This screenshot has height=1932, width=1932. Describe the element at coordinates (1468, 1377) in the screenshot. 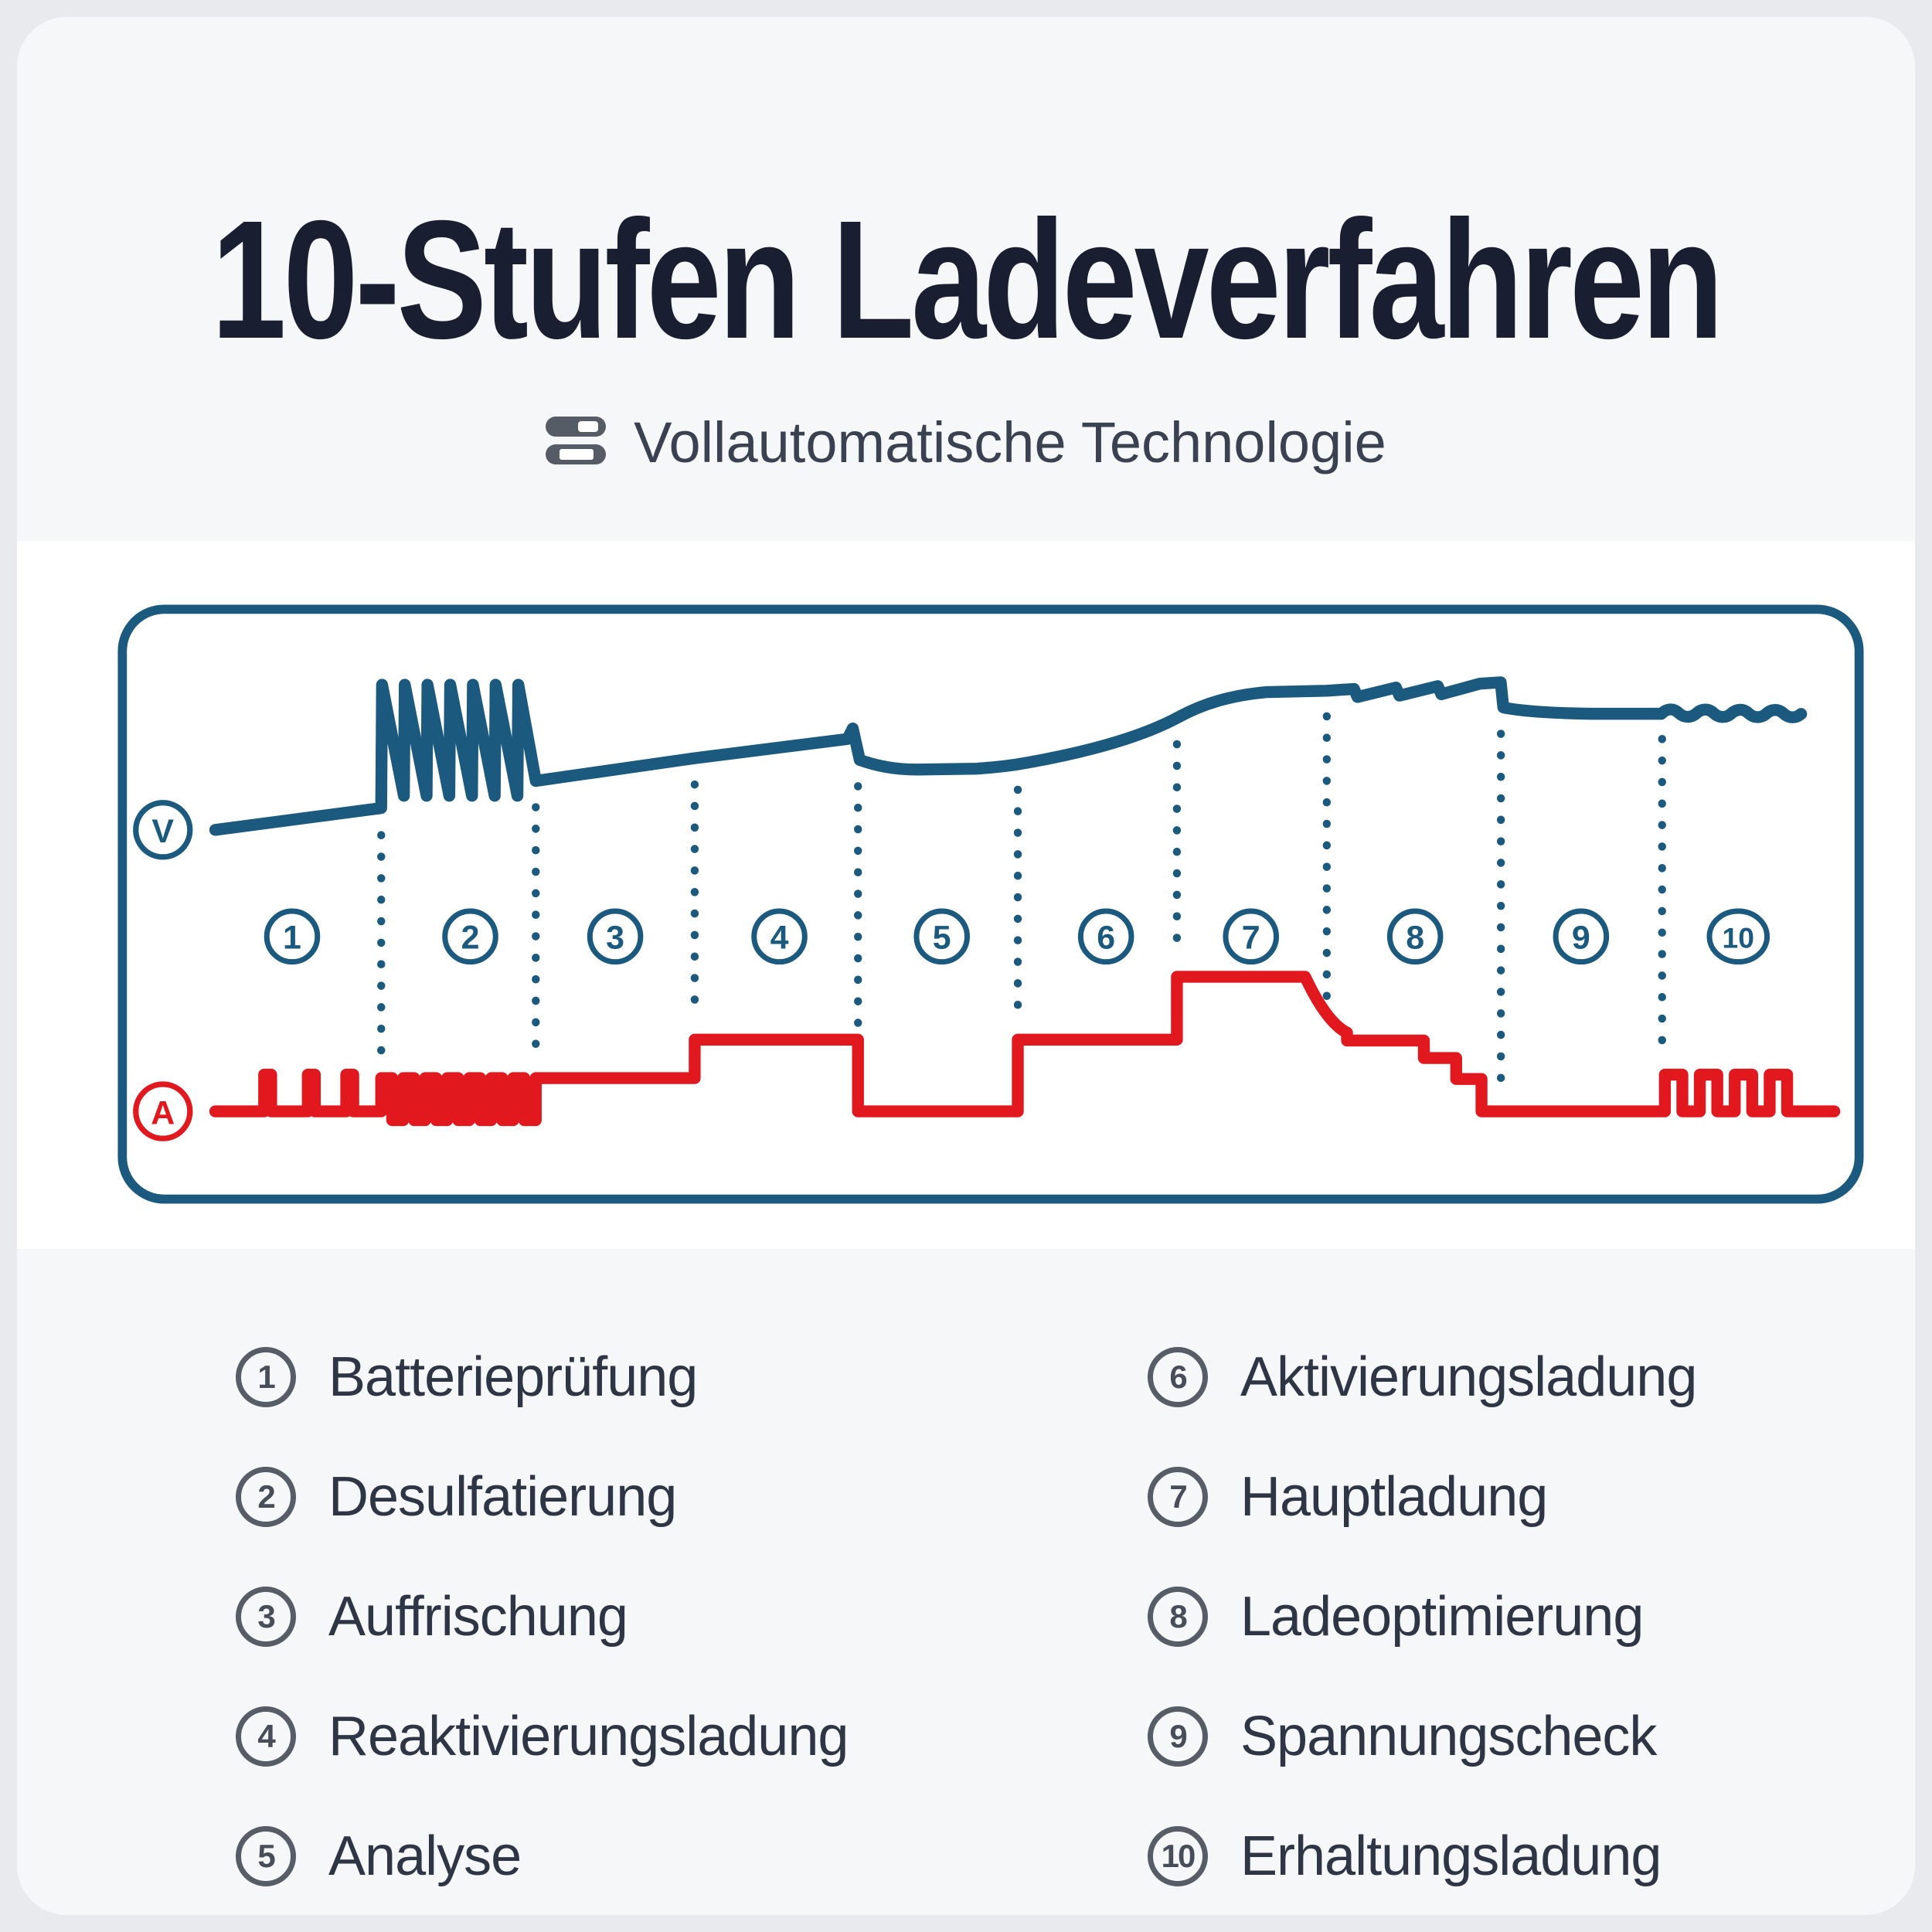

I see `legend-label: Aktivierungsladung` at that location.